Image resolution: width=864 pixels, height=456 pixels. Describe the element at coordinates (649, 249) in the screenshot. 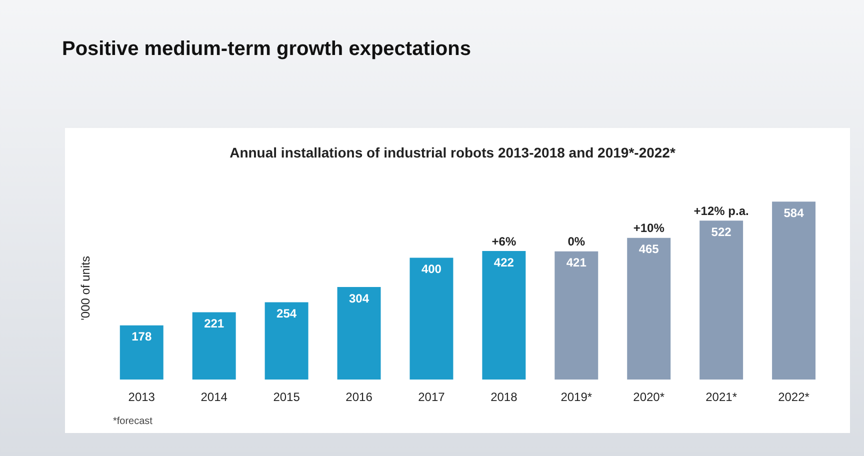

I see `data-label: 465` at that location.